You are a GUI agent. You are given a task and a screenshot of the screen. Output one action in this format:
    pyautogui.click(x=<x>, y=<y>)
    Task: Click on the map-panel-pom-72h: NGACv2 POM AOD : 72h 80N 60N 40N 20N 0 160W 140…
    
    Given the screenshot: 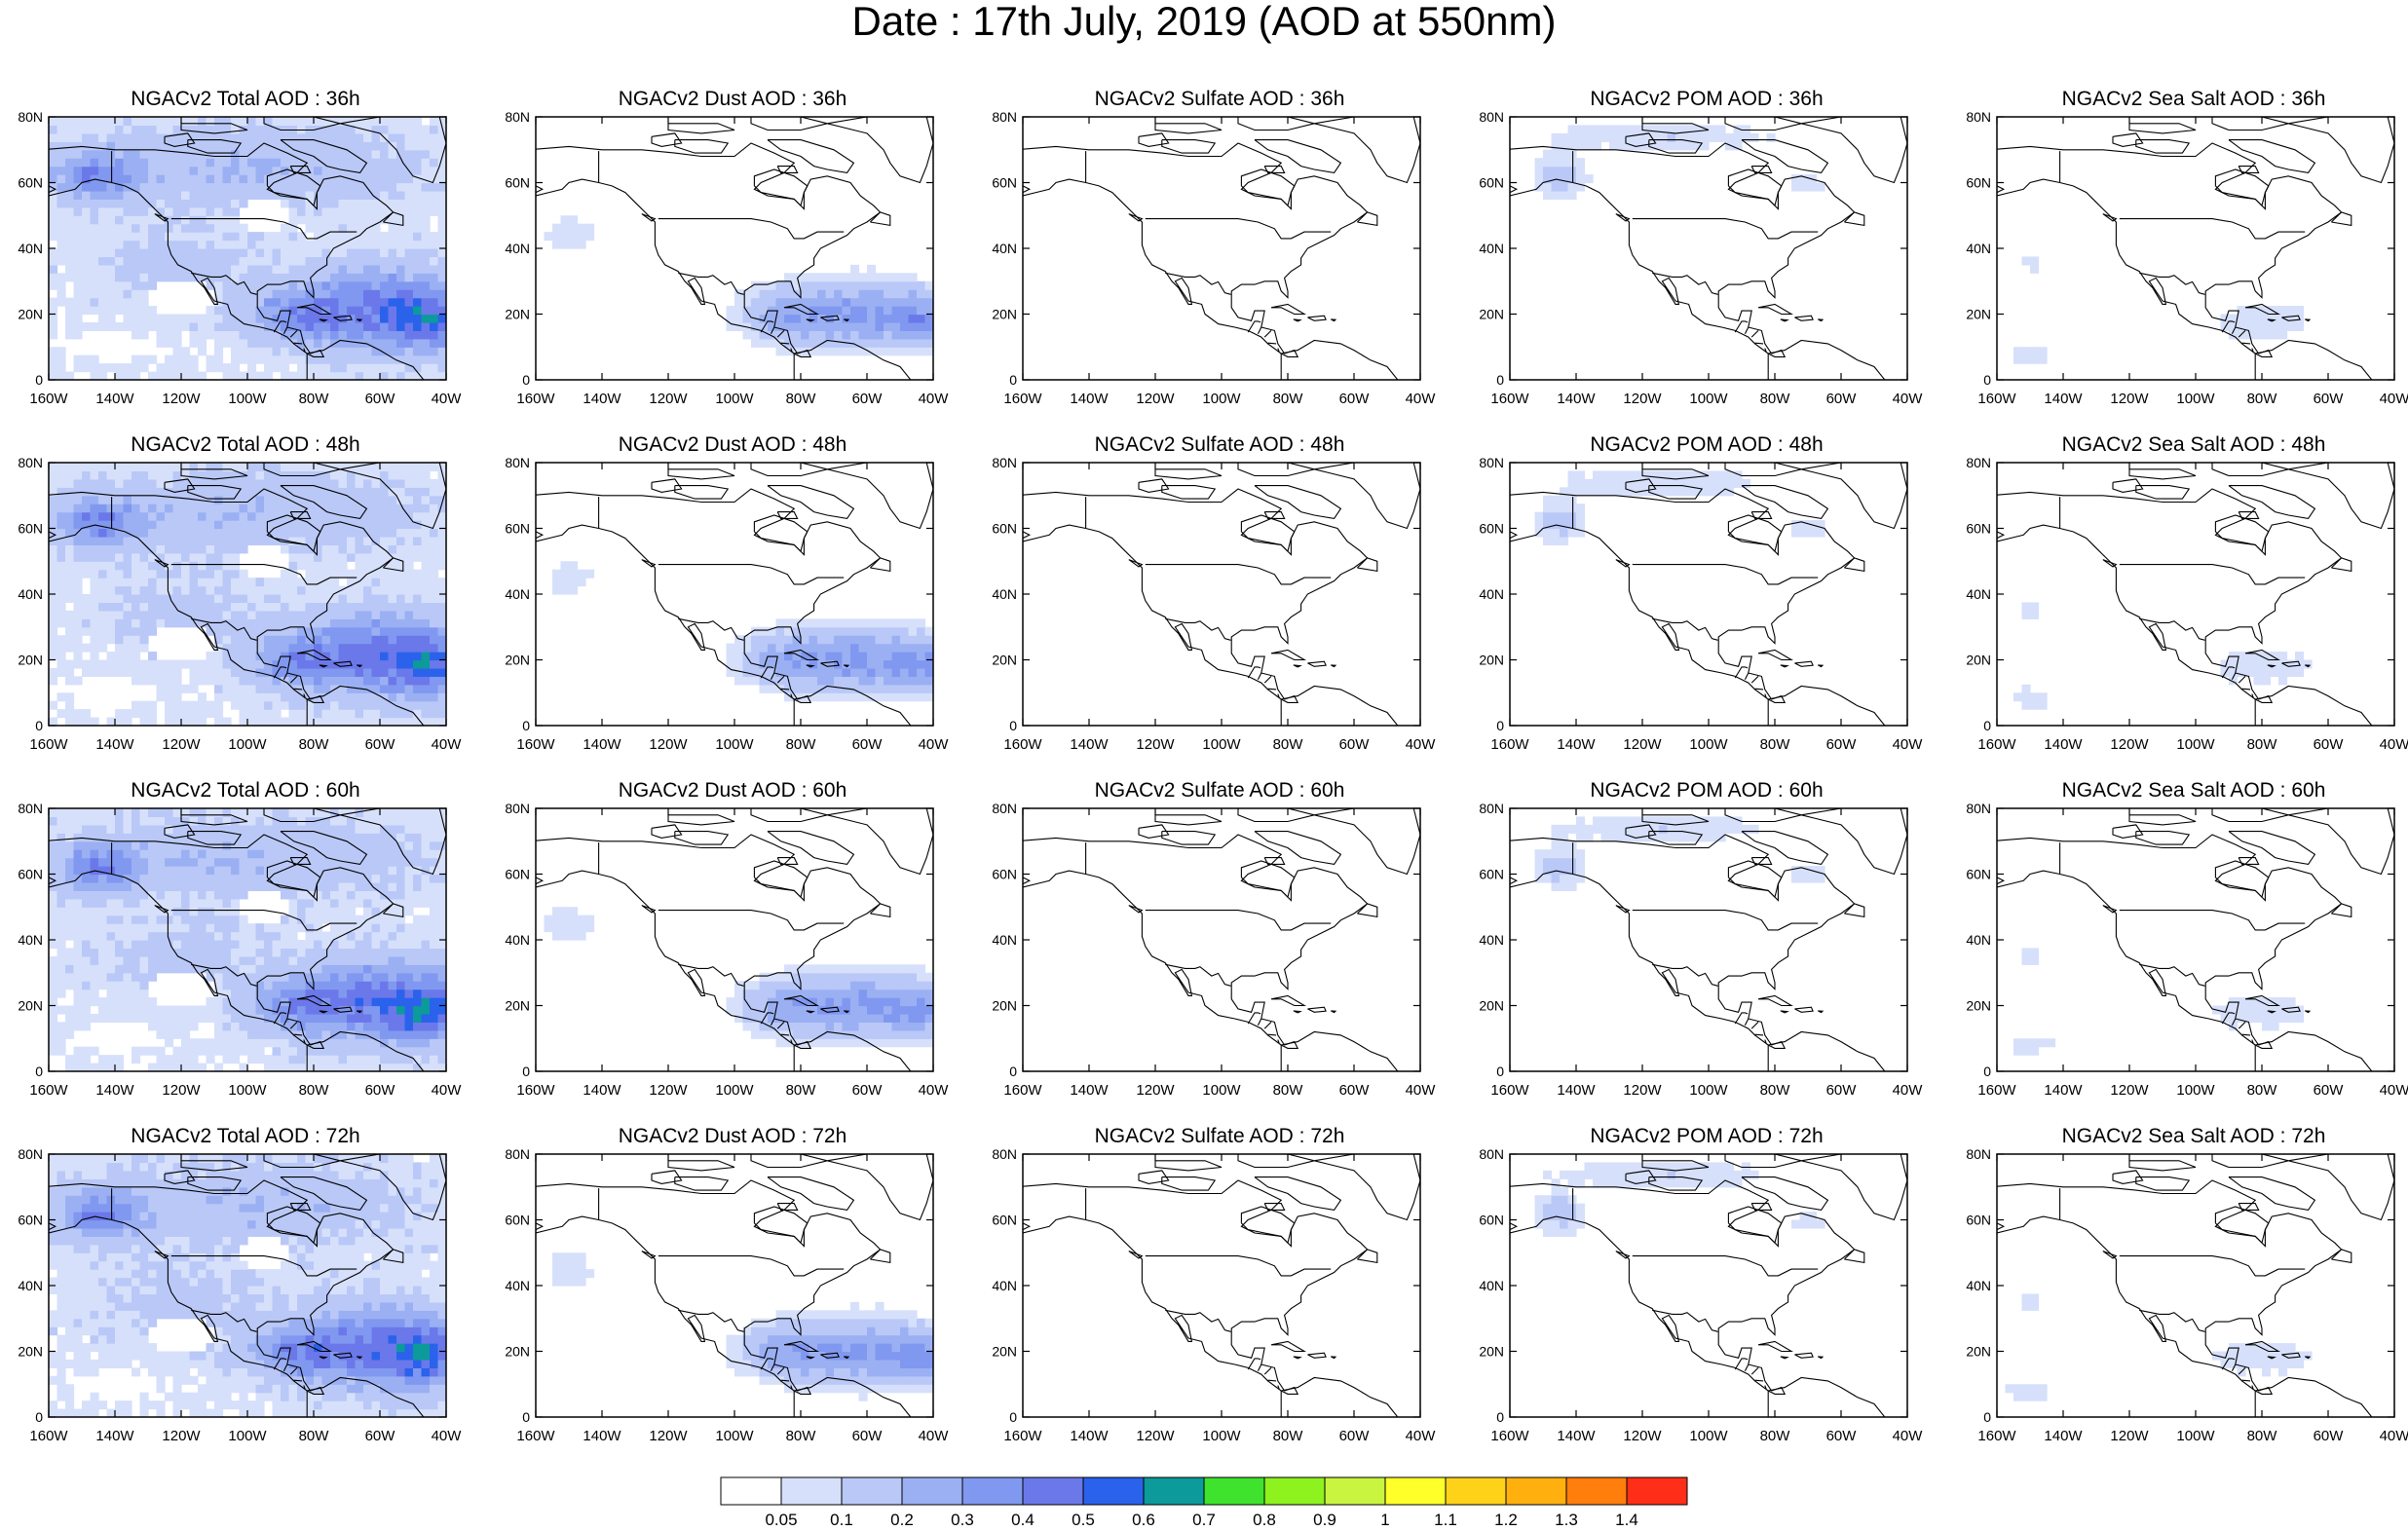 What is the action you would take?
    pyautogui.click(x=1704, y=1295)
    